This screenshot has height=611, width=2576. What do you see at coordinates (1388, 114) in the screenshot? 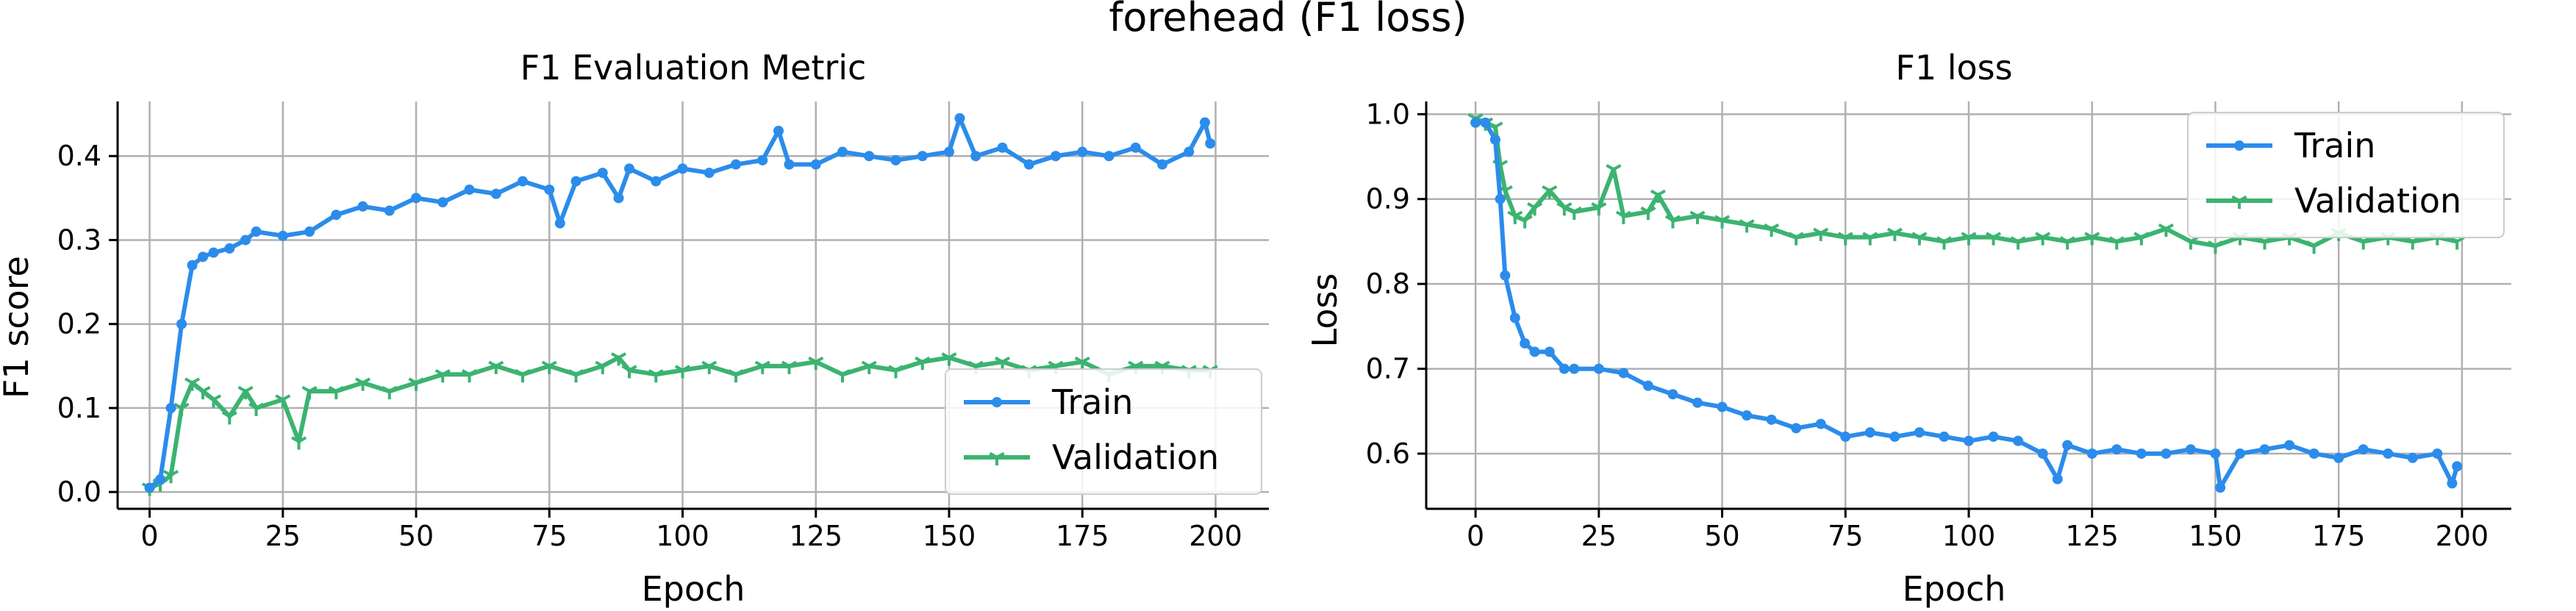
I see `y-tick-label: 1.0` at bounding box center [1388, 114].